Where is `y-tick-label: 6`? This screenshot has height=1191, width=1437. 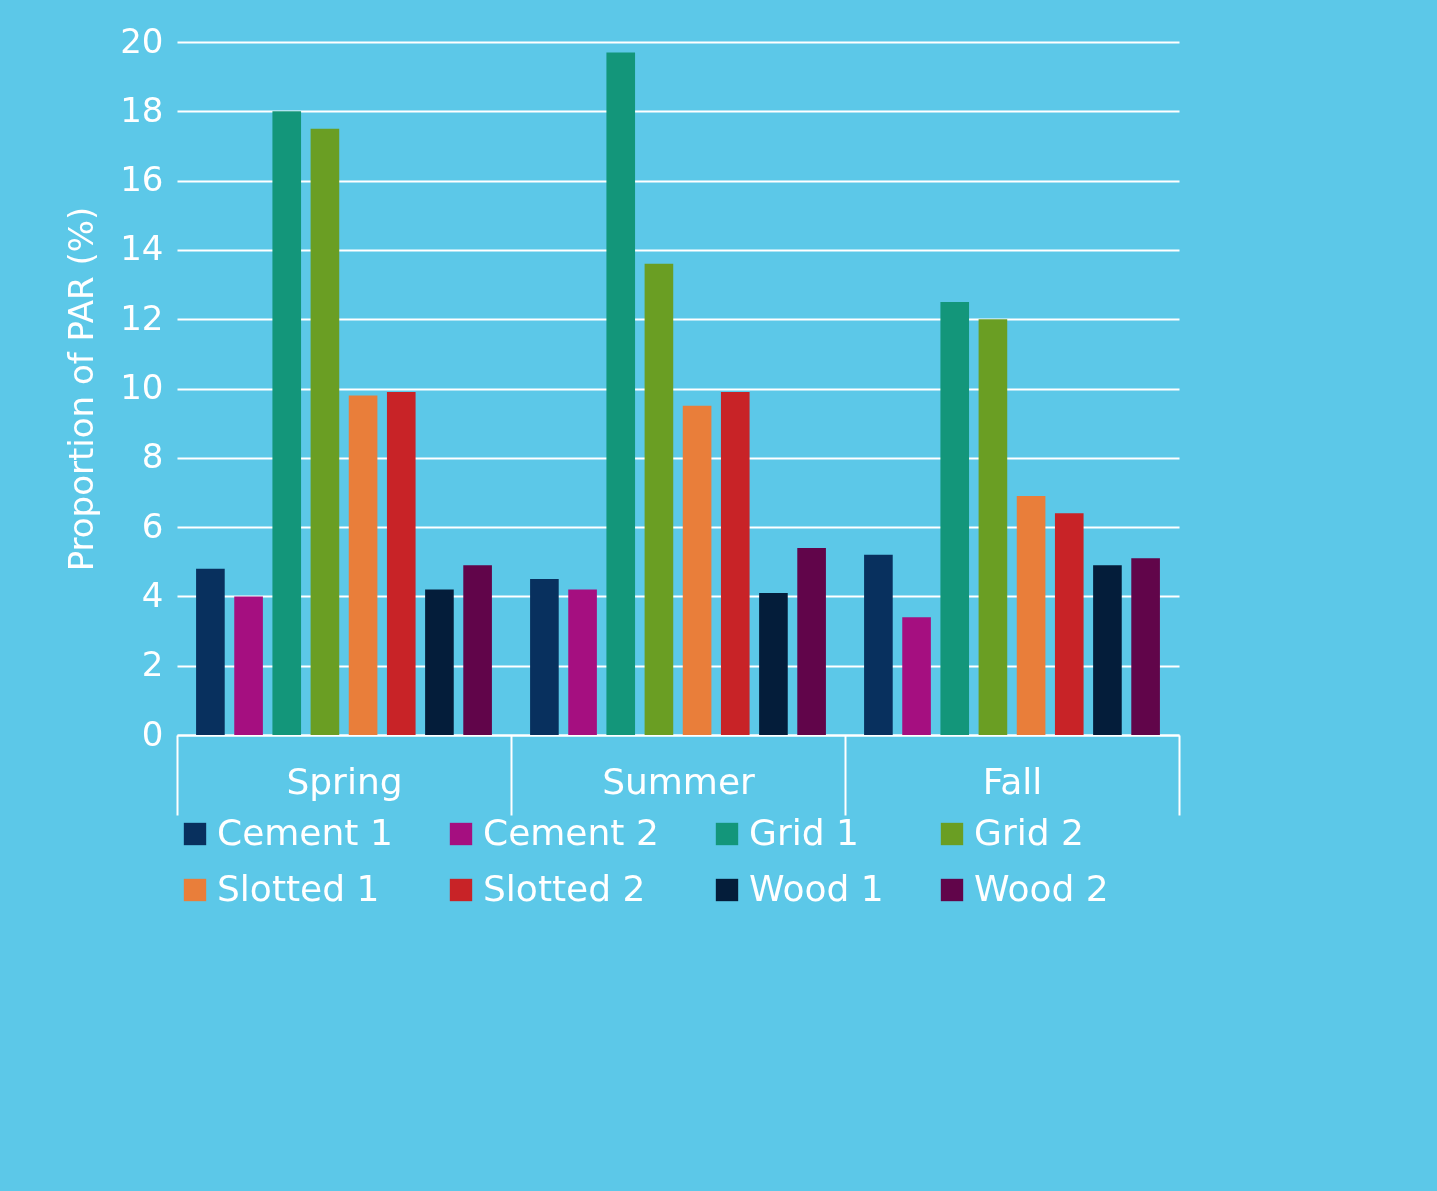 y-tick-label: 6 is located at coordinates (152, 525).